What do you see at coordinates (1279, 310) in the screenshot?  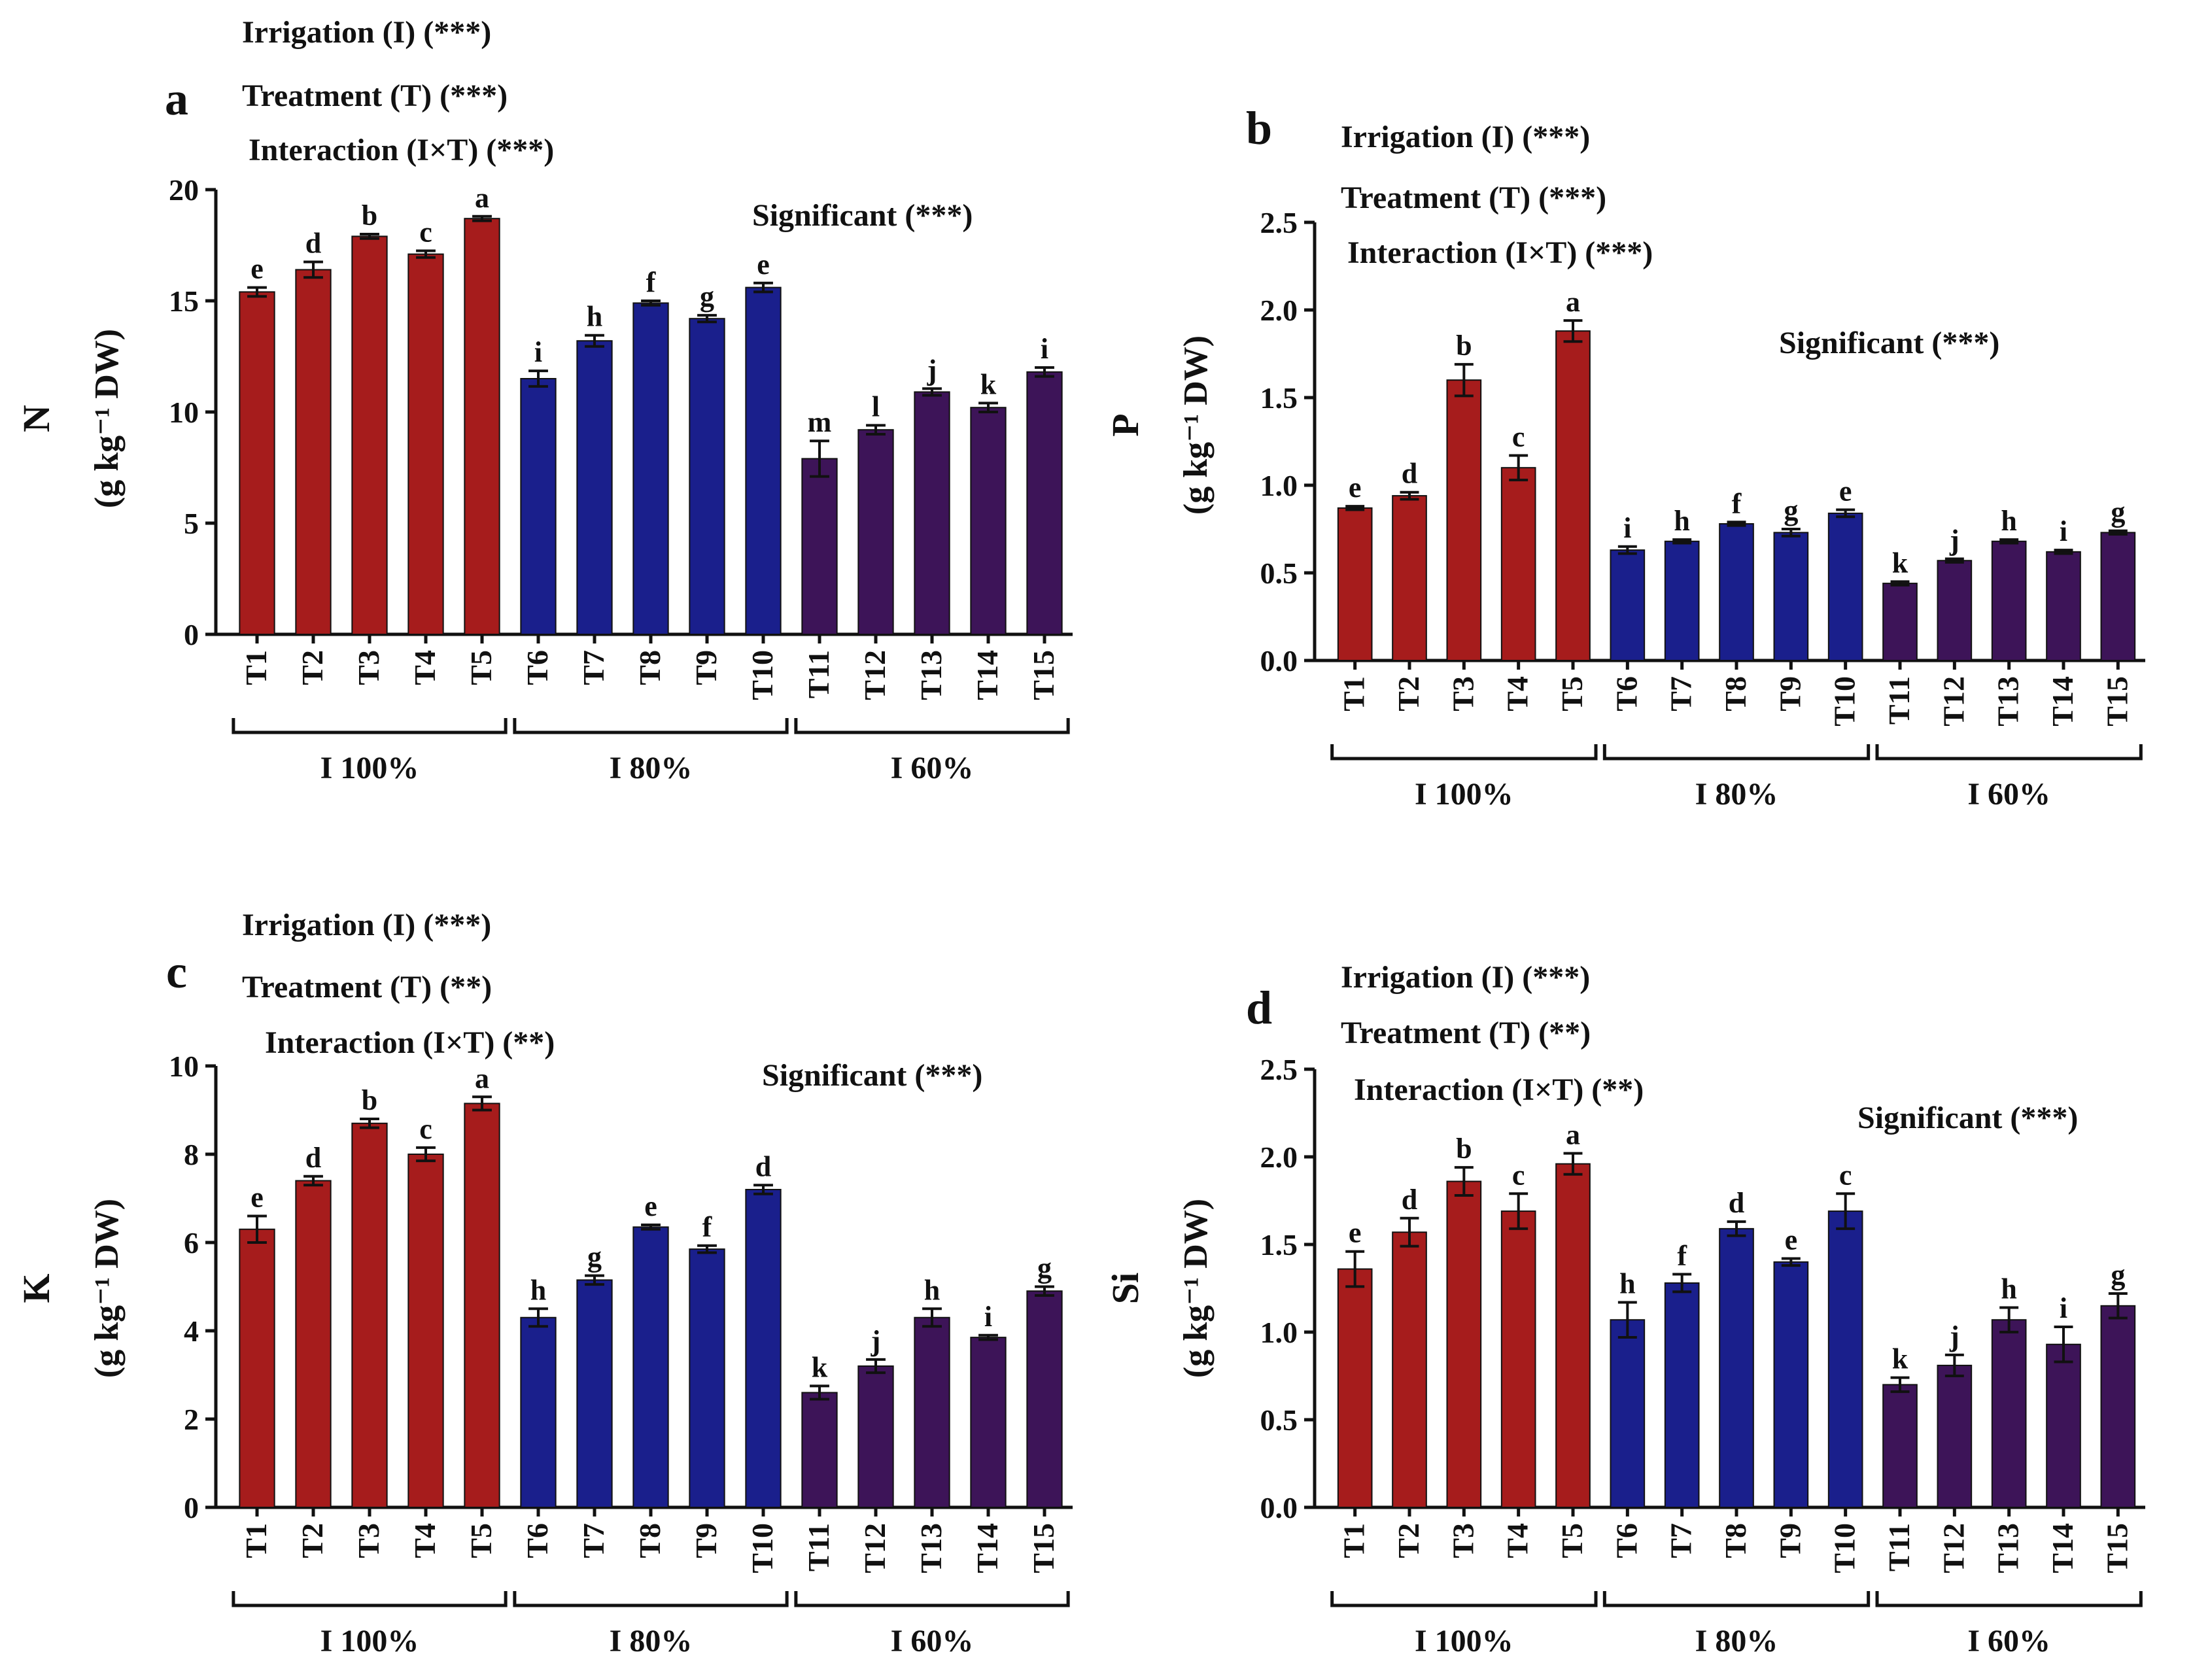 I see `y-tick-label: 2.0` at bounding box center [1279, 310].